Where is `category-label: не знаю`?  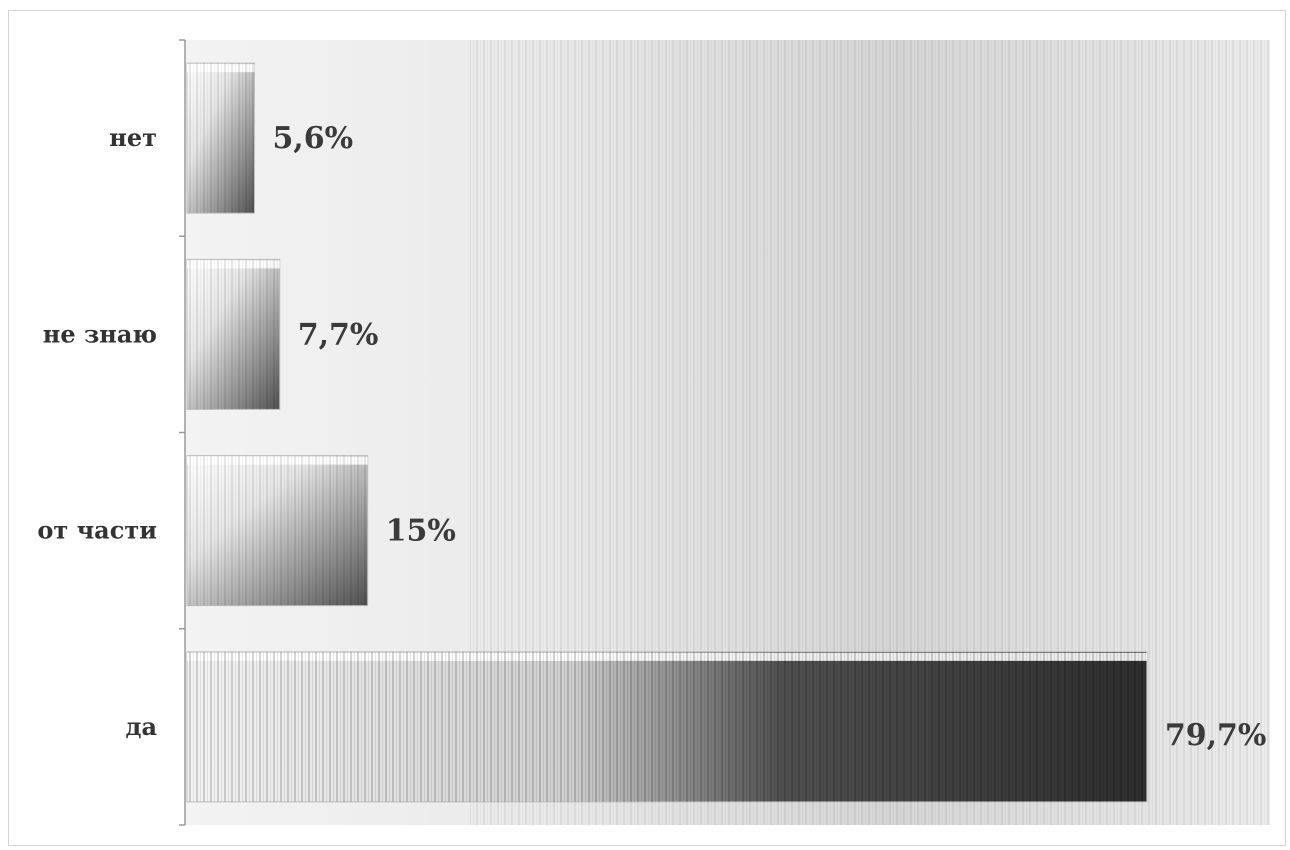 category-label: не знаю is located at coordinates (100, 333).